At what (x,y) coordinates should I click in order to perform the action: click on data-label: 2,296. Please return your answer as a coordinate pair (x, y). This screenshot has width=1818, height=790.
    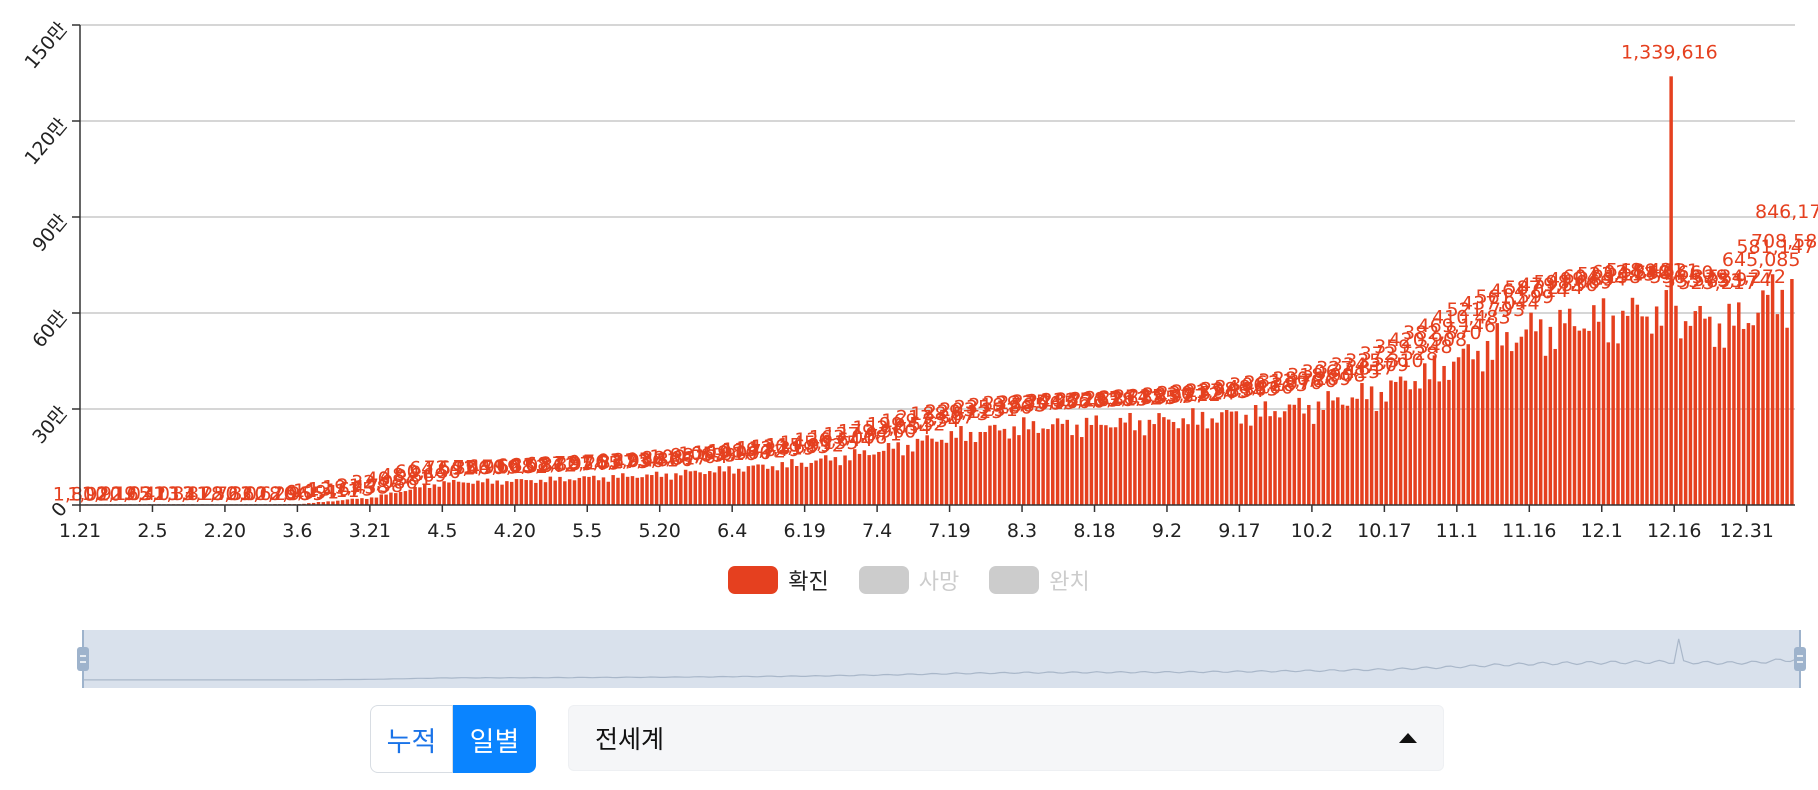
    Looking at the image, I should click on (283, 494).